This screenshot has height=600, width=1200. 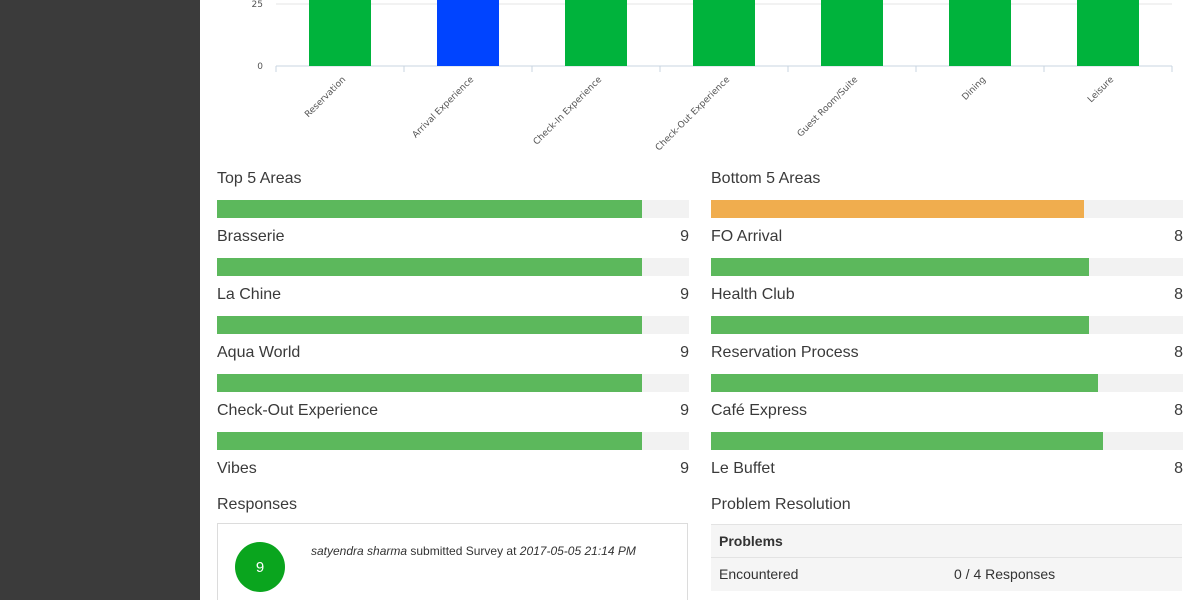 I want to click on x-tick-label: Dining, so click(x=974, y=89).